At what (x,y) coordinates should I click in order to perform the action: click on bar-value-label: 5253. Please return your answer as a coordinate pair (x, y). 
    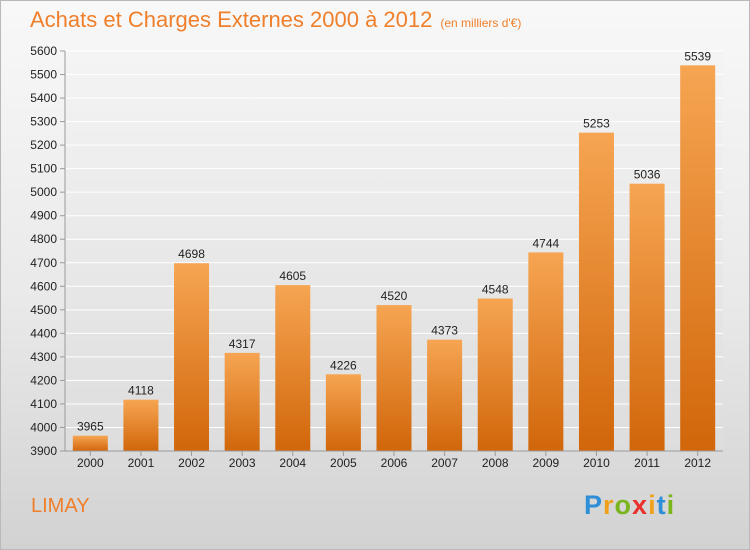
    Looking at the image, I should click on (596, 124).